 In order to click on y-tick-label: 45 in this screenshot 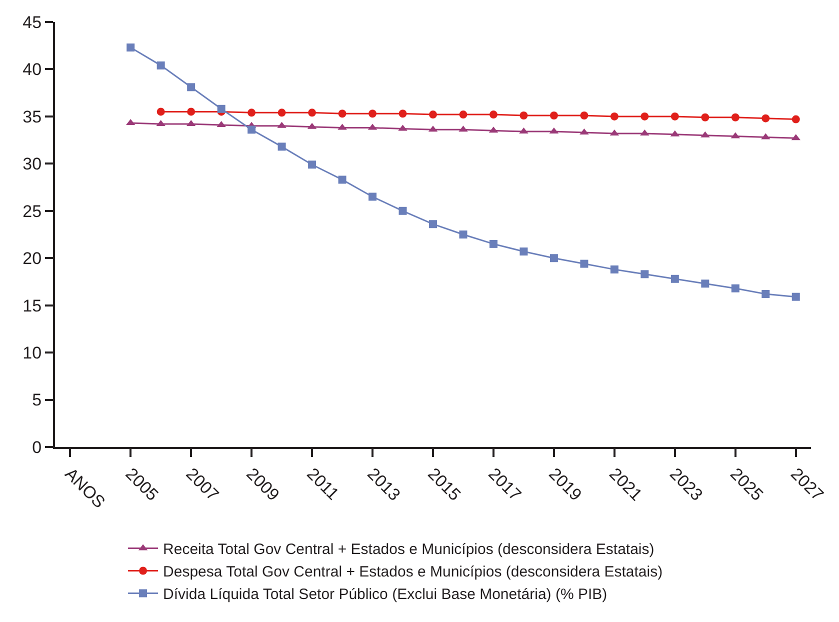, I will do `click(32, 22)`.